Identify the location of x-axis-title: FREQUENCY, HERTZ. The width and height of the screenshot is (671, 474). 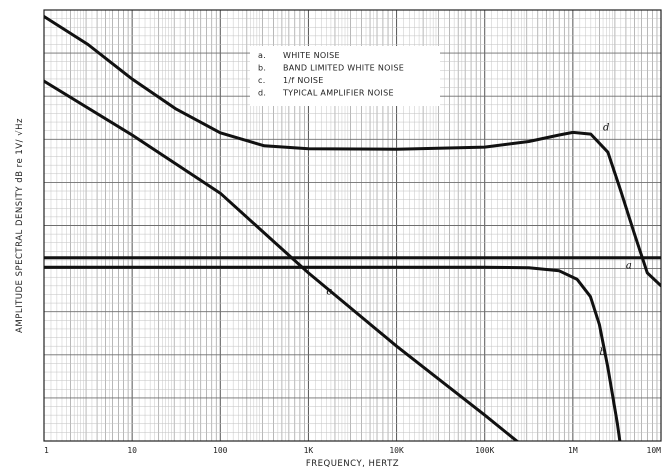
(352, 464).